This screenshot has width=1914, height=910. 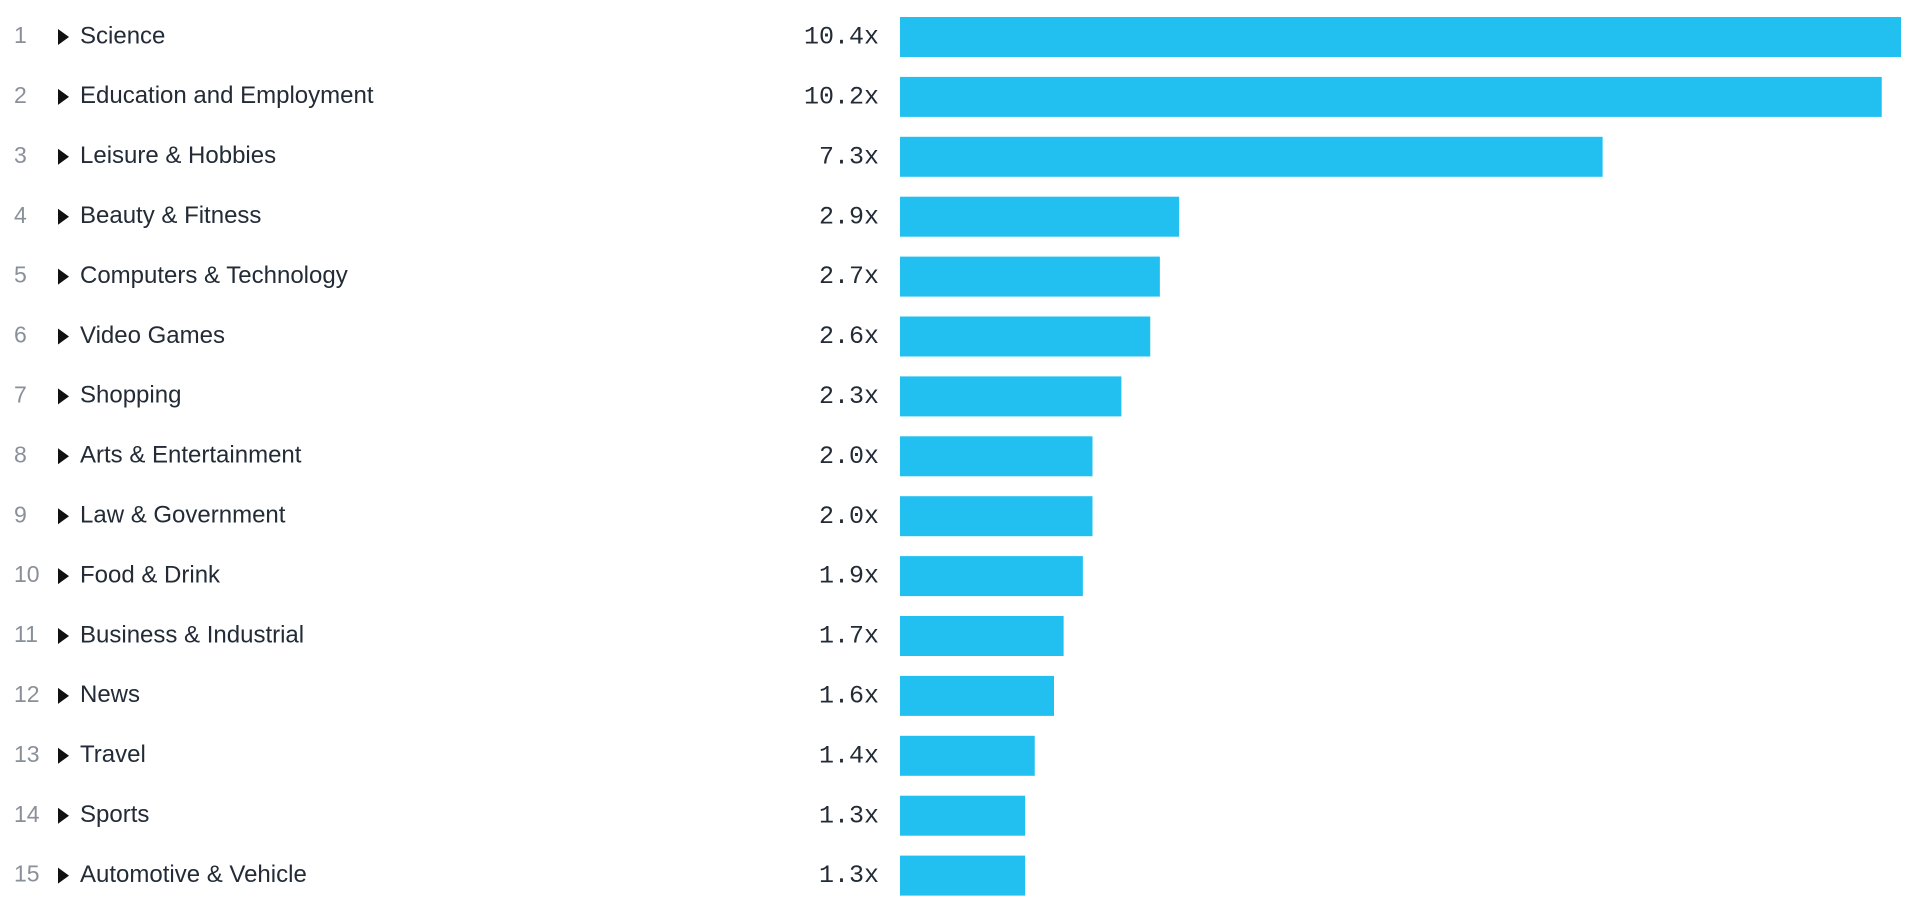 I want to click on value-label: 1.6x, so click(x=849, y=696).